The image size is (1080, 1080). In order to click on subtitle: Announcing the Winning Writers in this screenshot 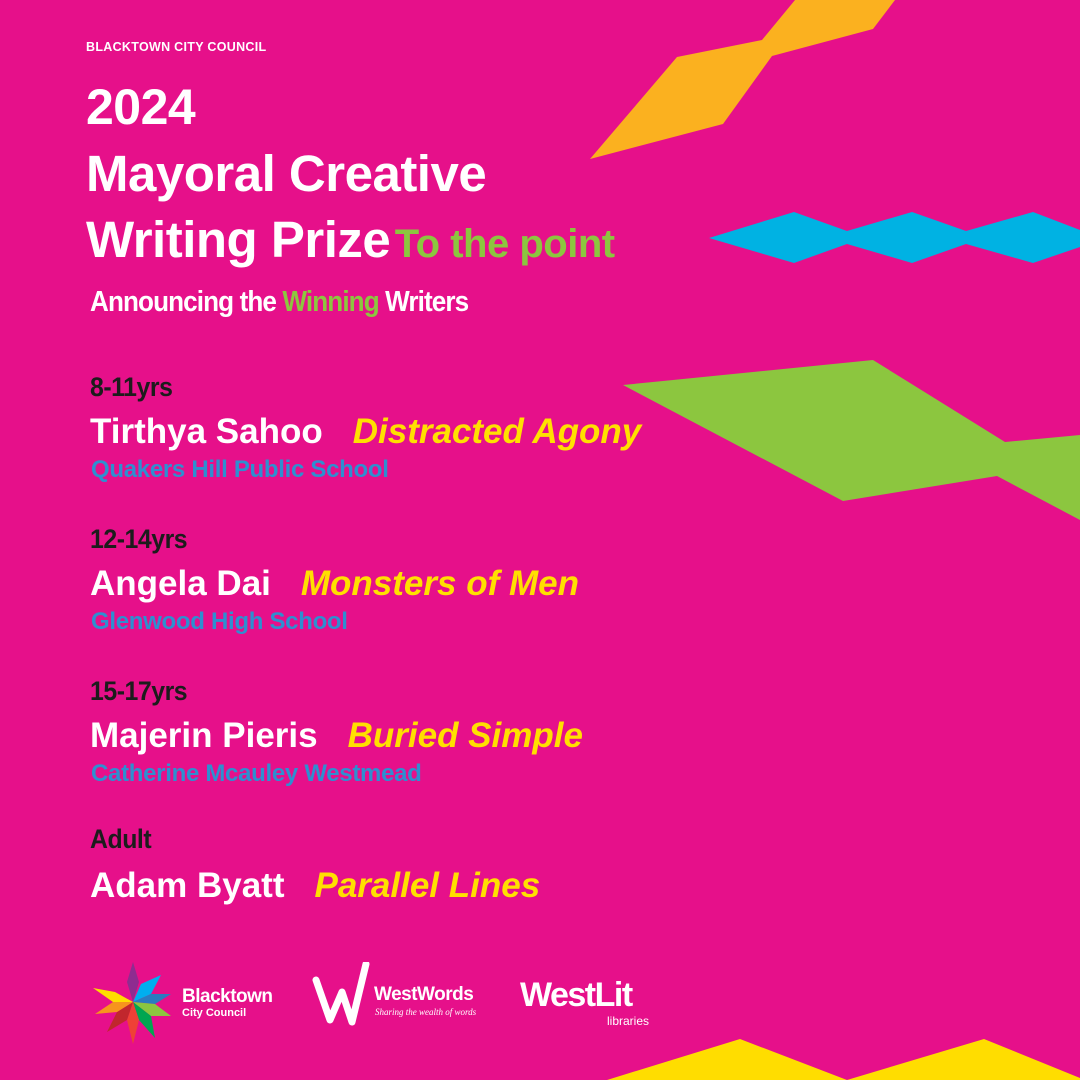, I will do `click(279, 302)`.